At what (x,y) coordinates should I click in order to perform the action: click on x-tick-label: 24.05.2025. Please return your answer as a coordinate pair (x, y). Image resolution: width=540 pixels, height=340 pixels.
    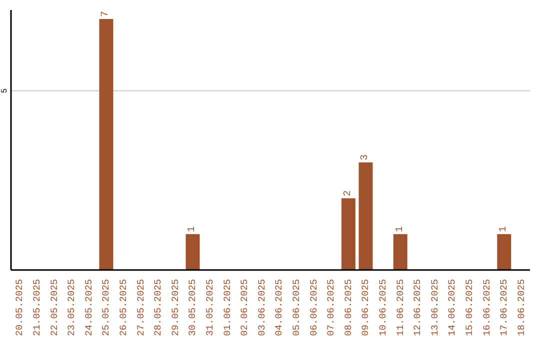
    Looking at the image, I should click on (88, 307).